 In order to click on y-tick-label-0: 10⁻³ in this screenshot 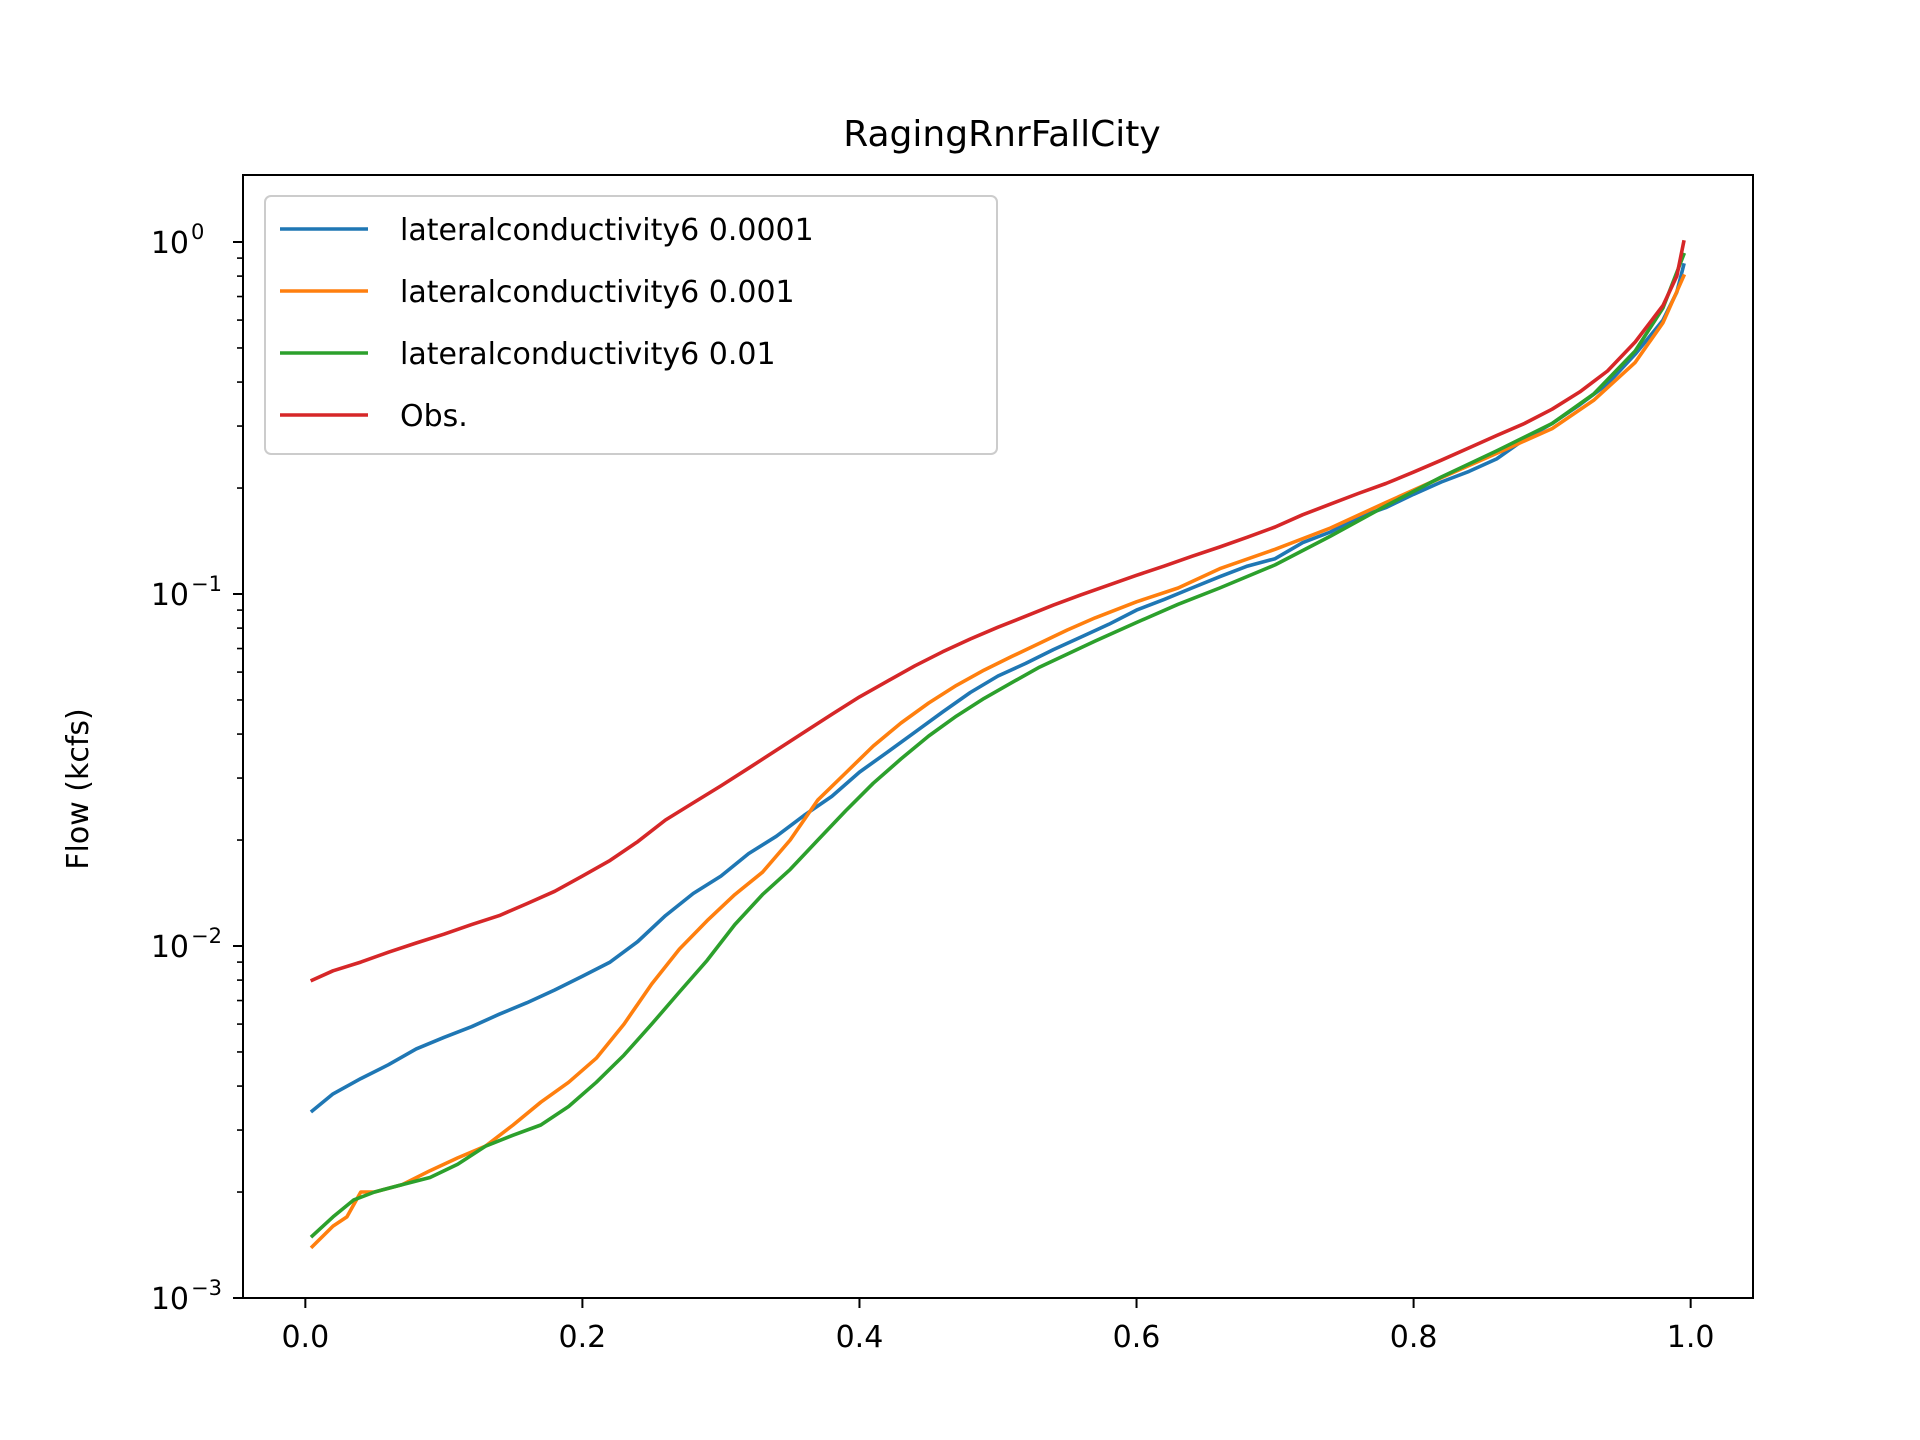, I will do `click(186, 1296)`.